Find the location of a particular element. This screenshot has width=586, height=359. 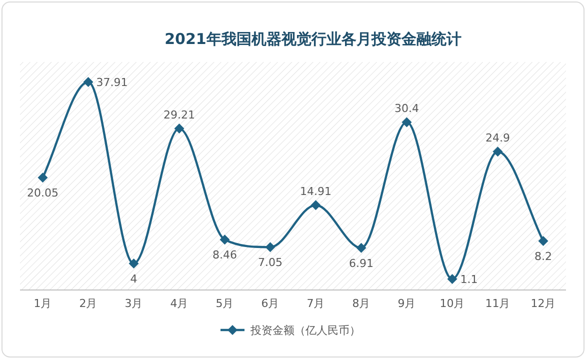

x-tick-label: 7月 is located at coordinates (315, 303).